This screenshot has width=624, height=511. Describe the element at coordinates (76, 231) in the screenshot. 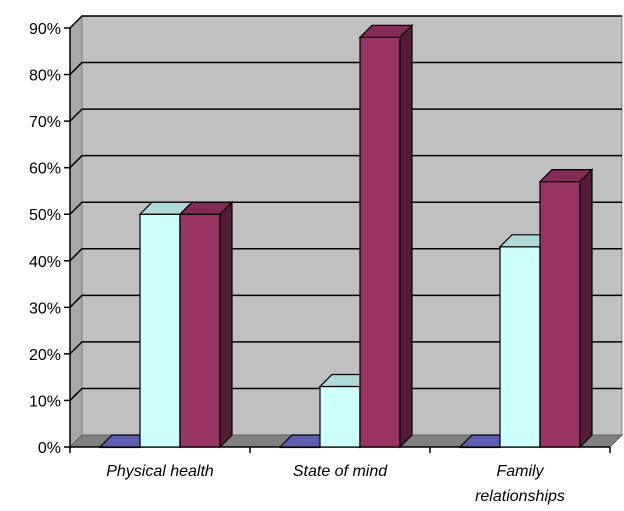

I see `plot-side-wall` at that location.